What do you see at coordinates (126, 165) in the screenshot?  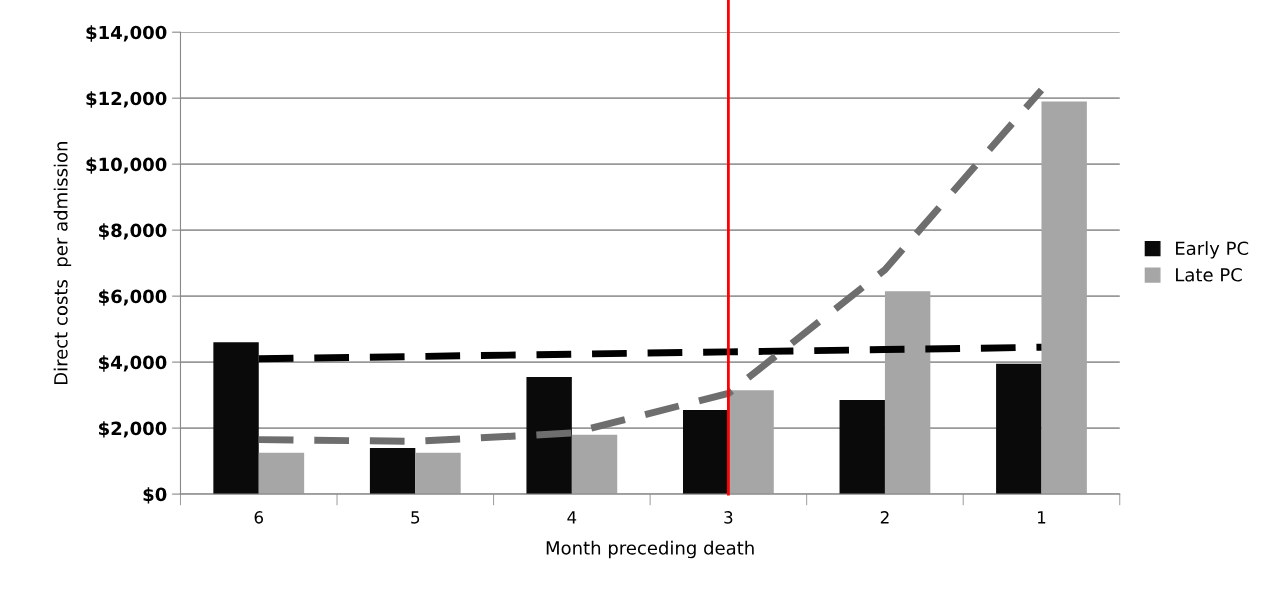 I see `y-tick-label: $10,000` at bounding box center [126, 165].